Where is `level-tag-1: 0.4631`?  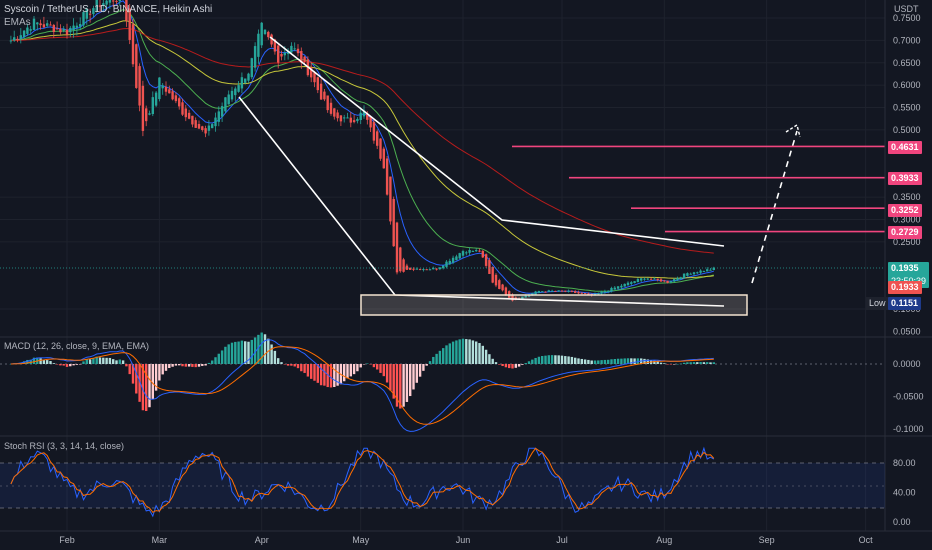
level-tag-1: 0.4631 is located at coordinates (905, 147).